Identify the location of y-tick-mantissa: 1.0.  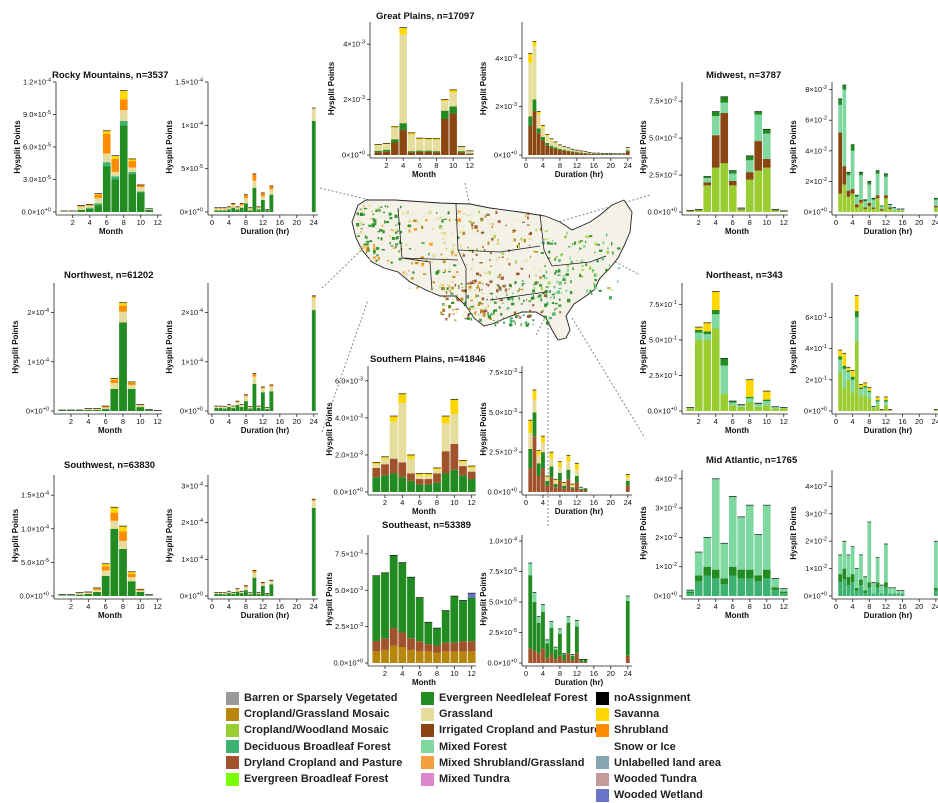
(494, 541).